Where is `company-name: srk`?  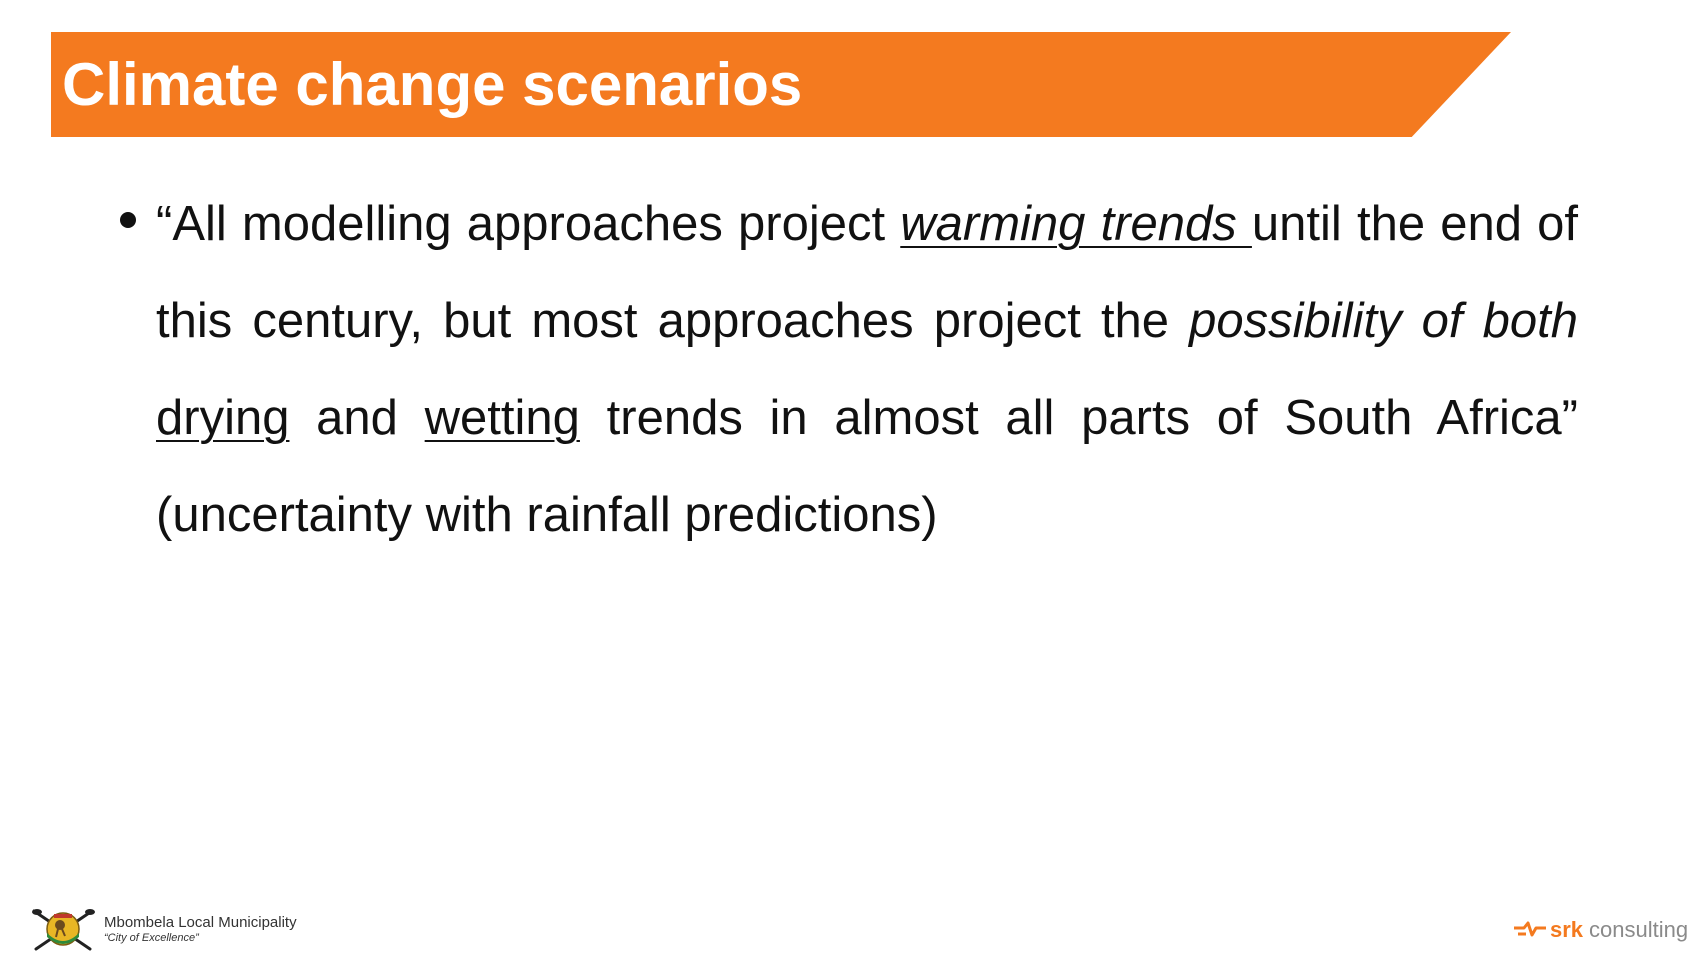
company-name: srk is located at coordinates (1567, 929).